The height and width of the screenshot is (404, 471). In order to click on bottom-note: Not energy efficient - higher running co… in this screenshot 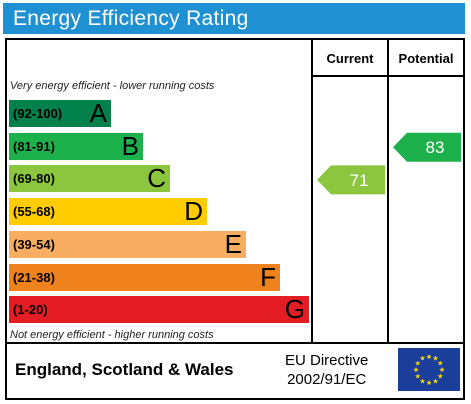, I will do `click(112, 335)`.